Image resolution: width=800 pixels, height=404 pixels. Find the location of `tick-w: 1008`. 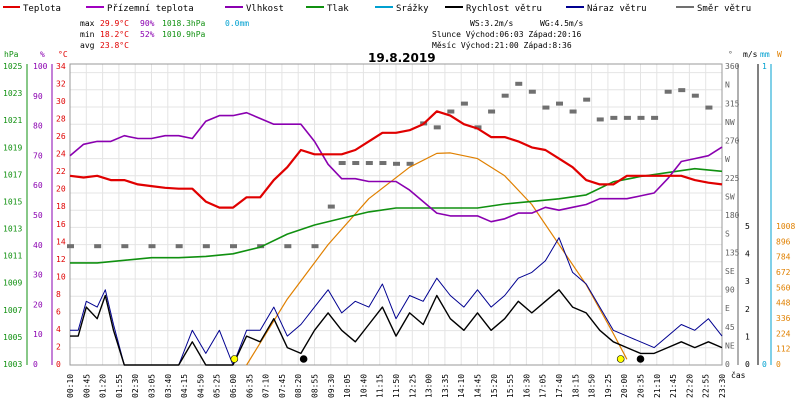

tick-w: 1008 is located at coordinates (785, 226).